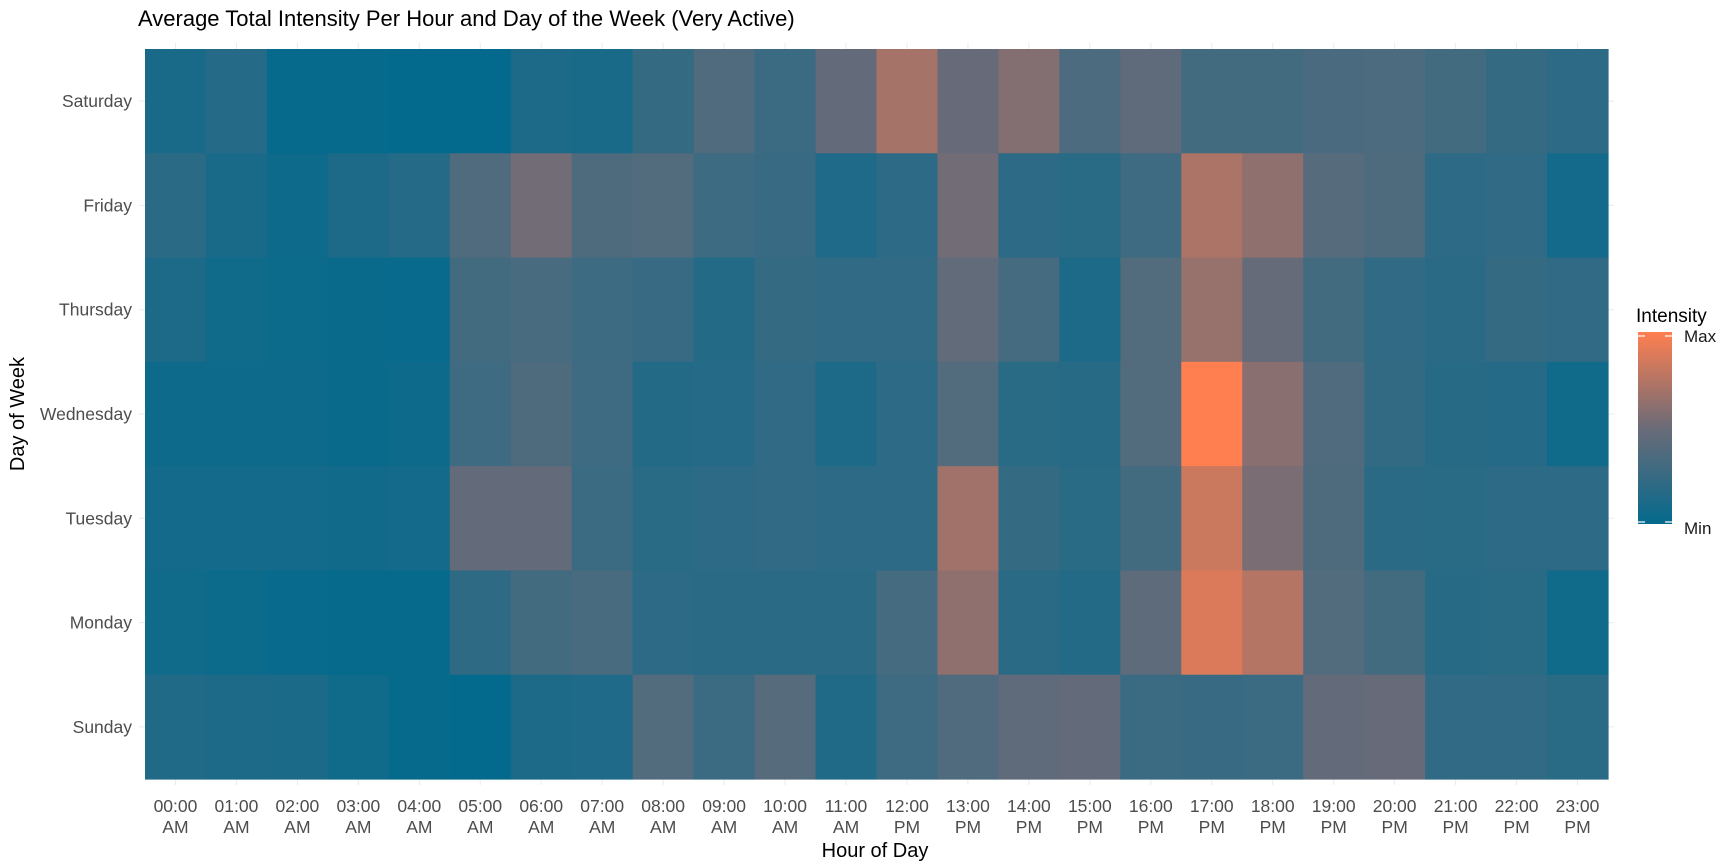 Image resolution: width=1728 pixels, height=864 pixels. I want to click on legend-title: Intensity, so click(1671, 316).